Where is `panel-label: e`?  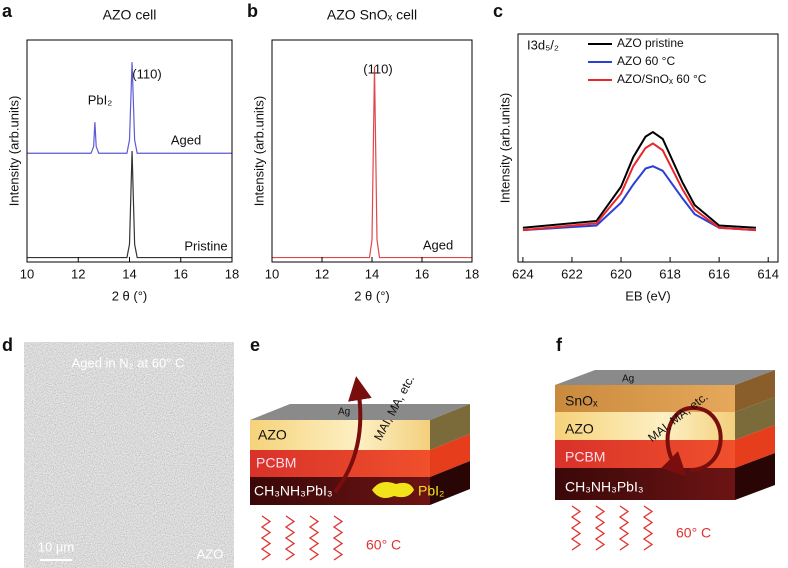
panel-label: e is located at coordinates (255, 345).